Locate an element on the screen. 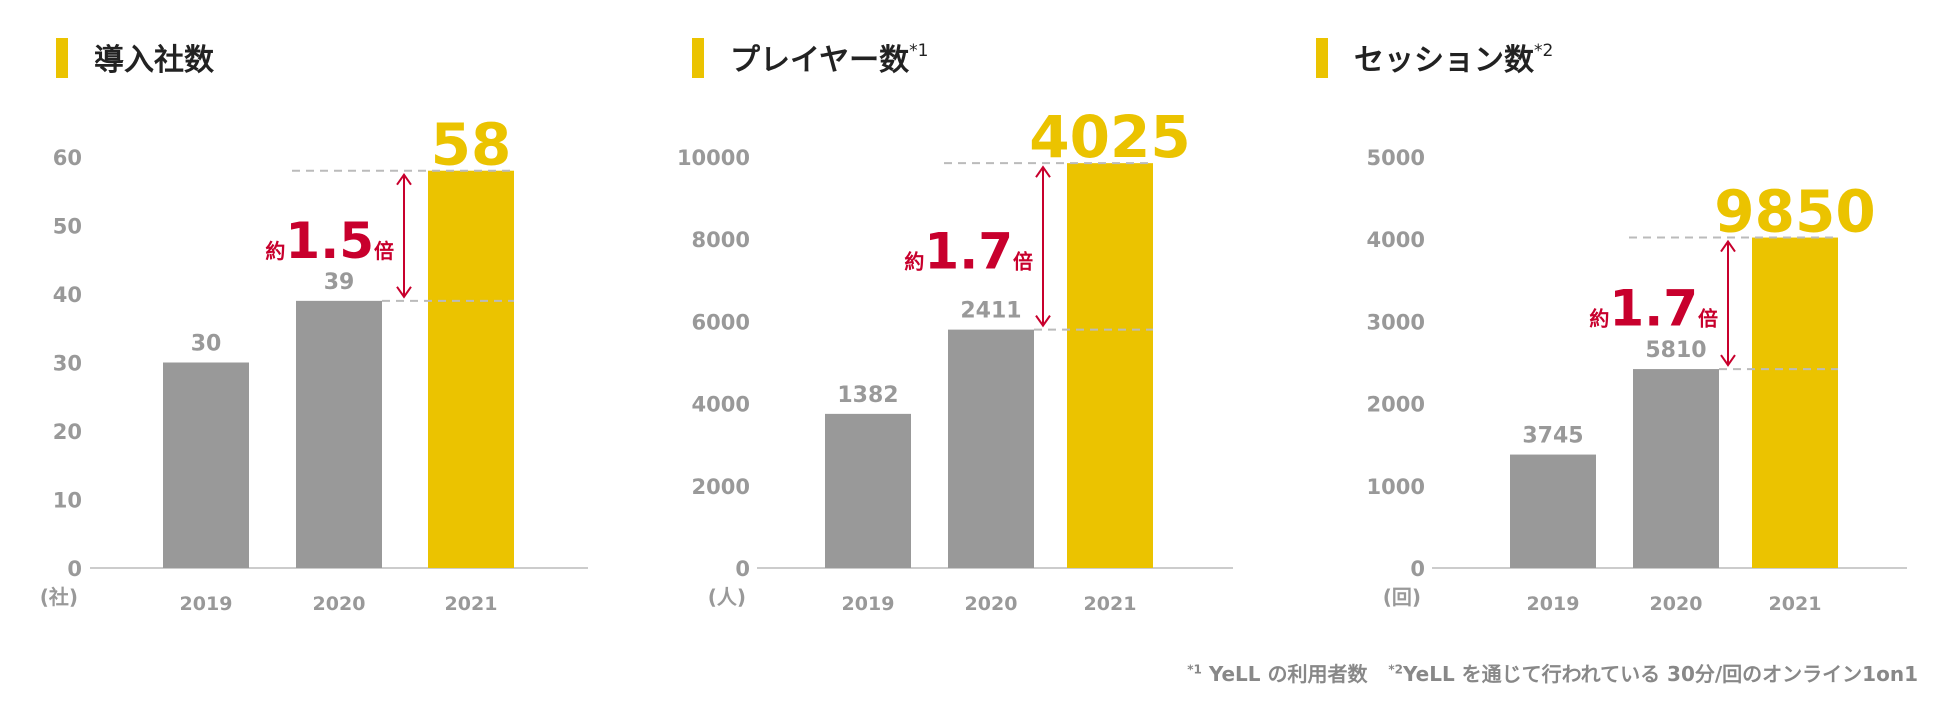  data-label-2021: 4025 is located at coordinates (1109, 137).